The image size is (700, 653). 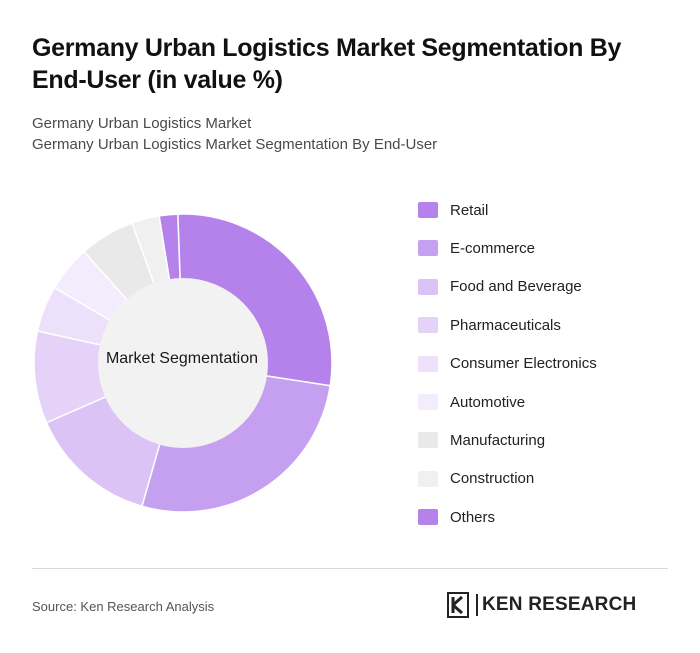 I want to click on legend-label: Manufacturing, so click(x=498, y=440).